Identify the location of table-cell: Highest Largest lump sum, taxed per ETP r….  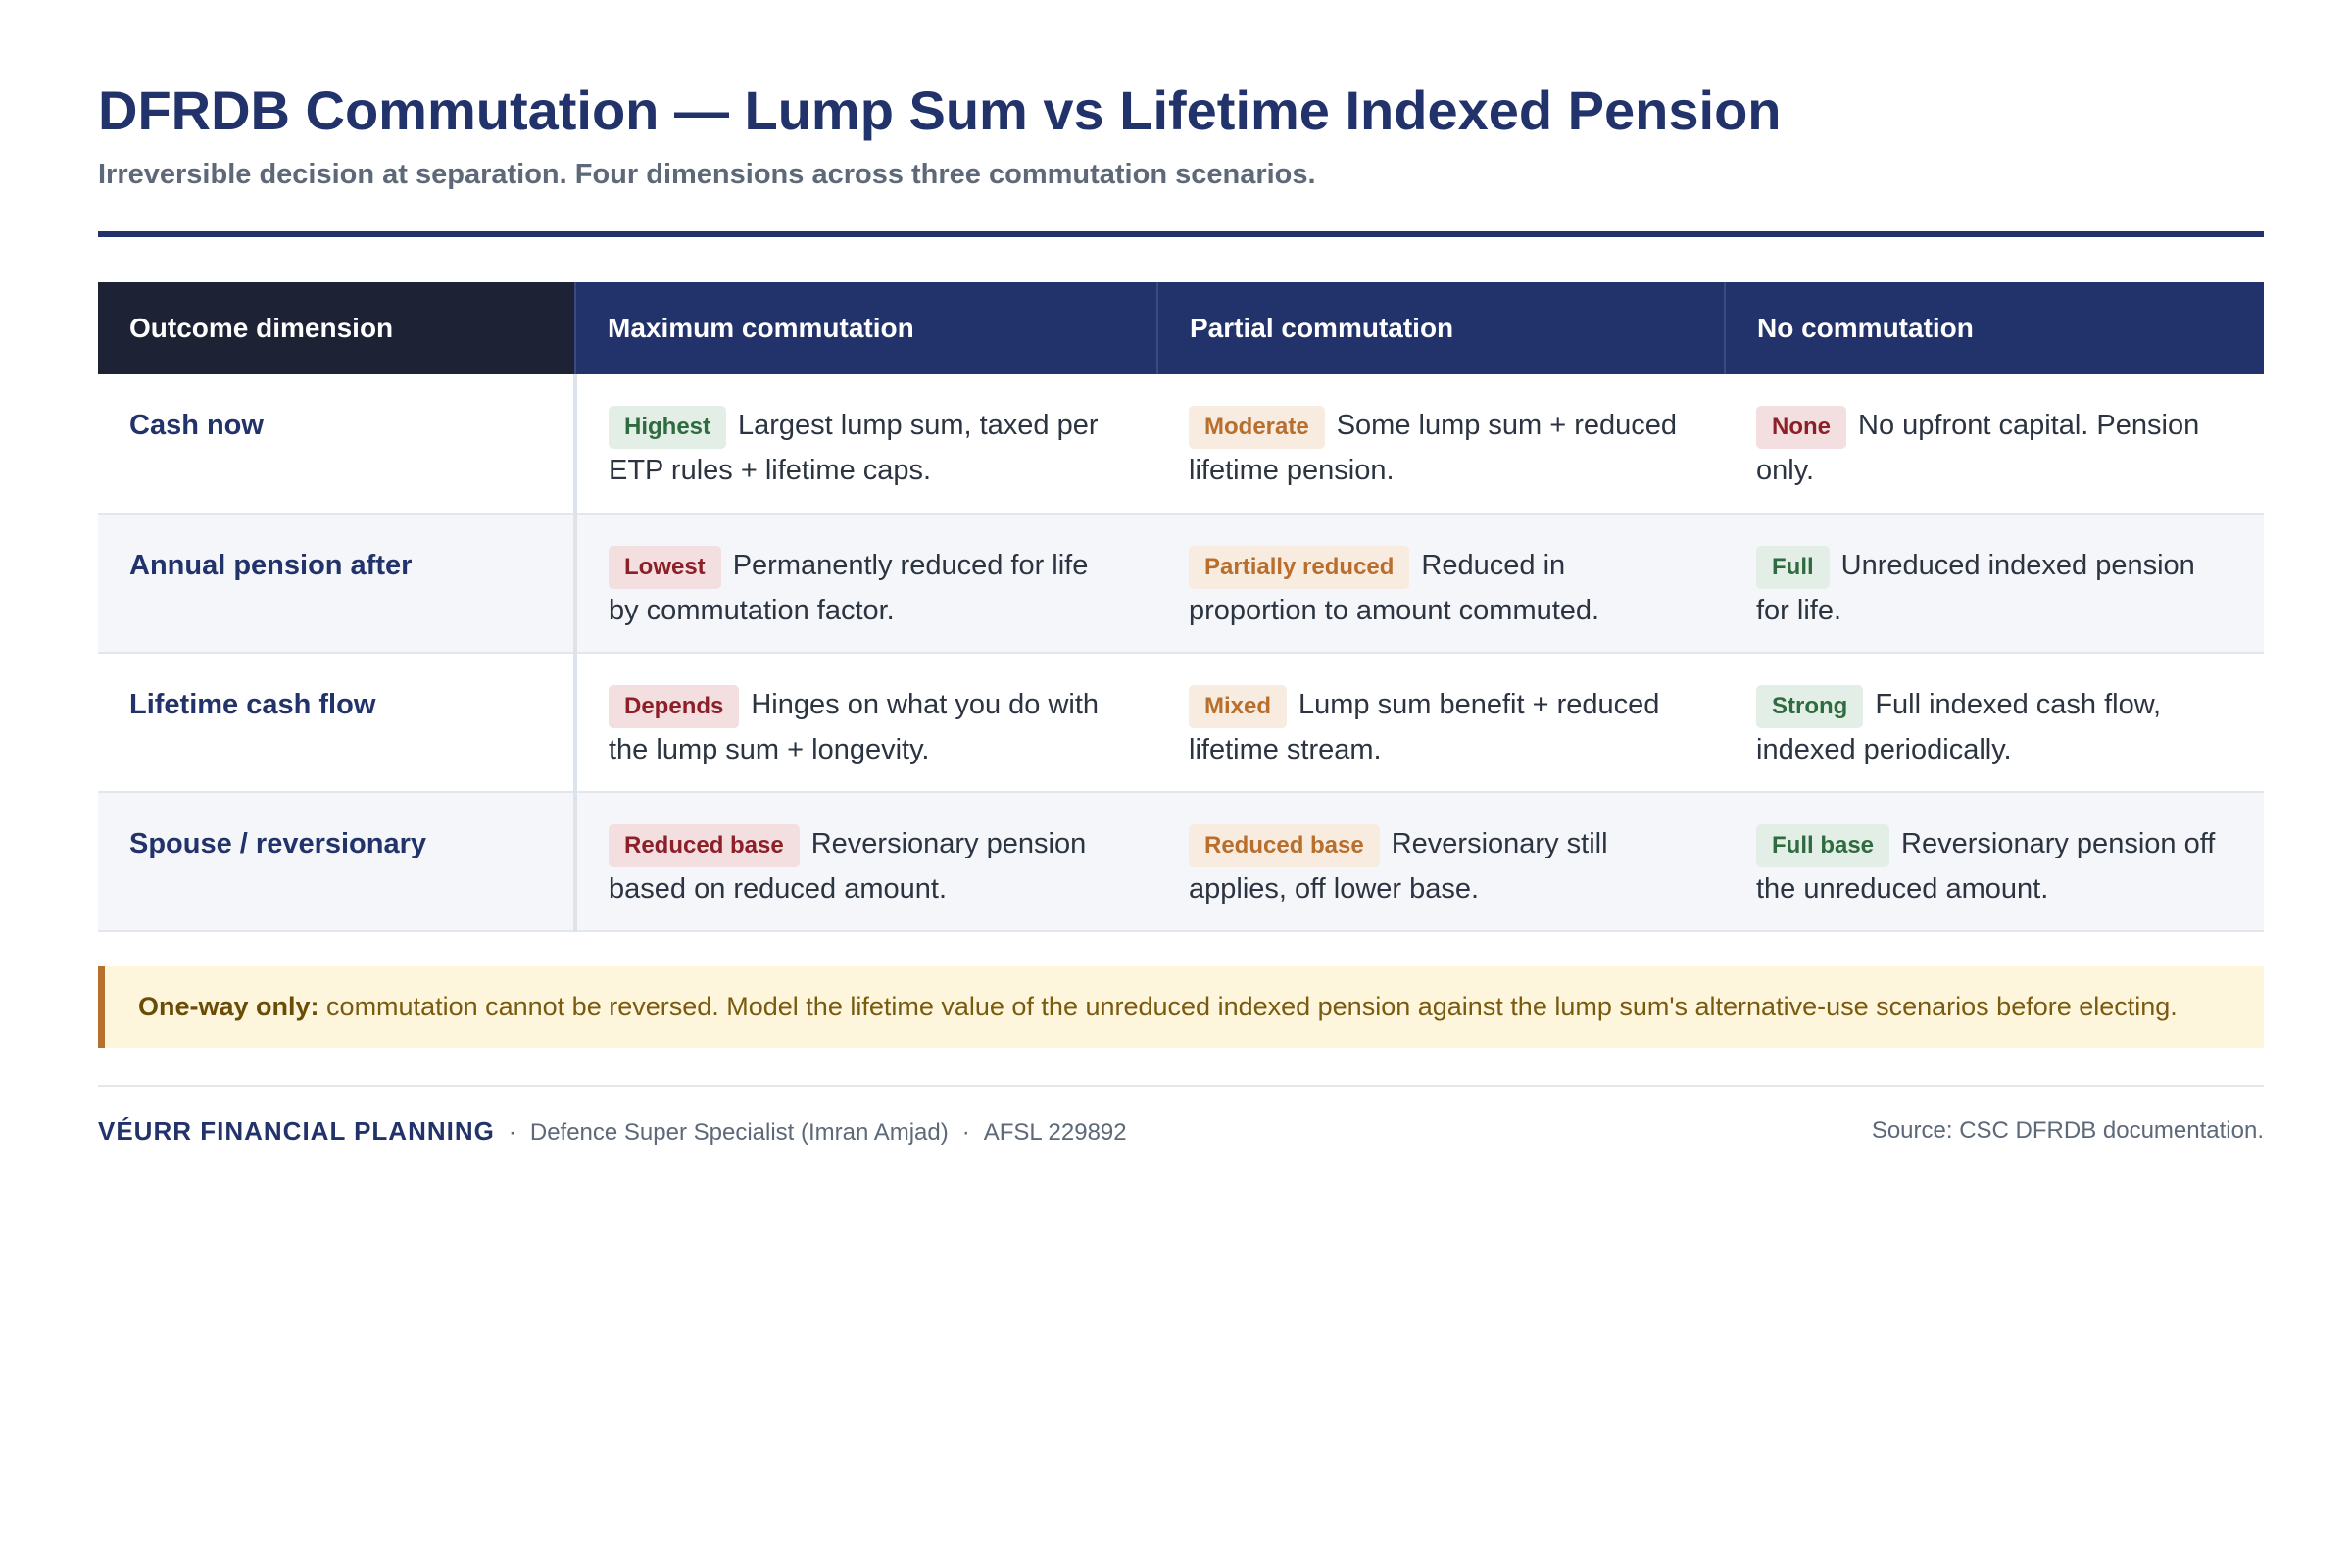
(866, 444).